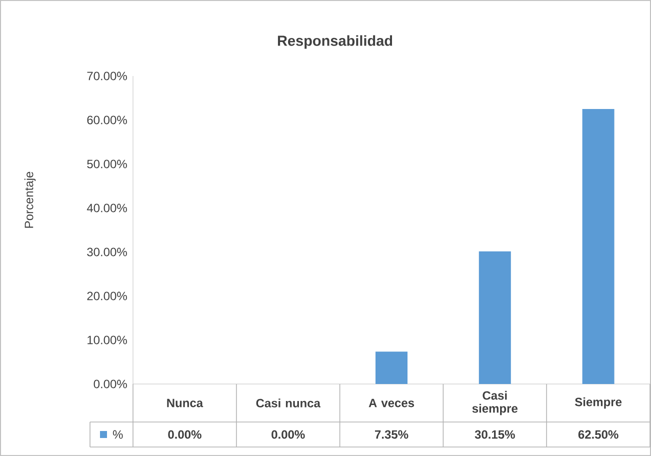 This screenshot has width=651, height=456. Describe the element at coordinates (30, 200) in the screenshot. I see `y-axis-title: Porcentaje` at that location.